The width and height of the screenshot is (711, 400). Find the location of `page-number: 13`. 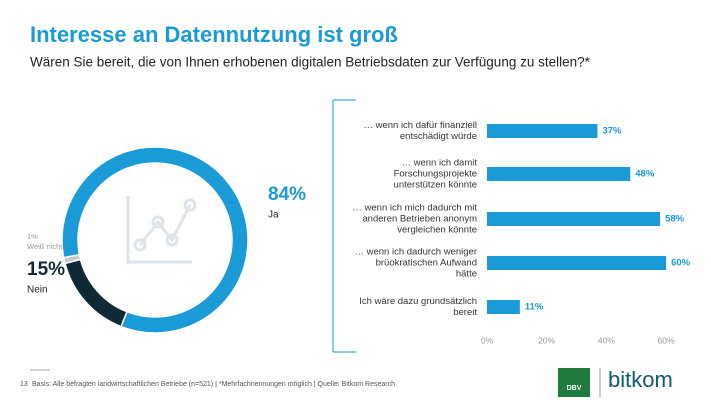

page-number: 13 is located at coordinates (24, 384).